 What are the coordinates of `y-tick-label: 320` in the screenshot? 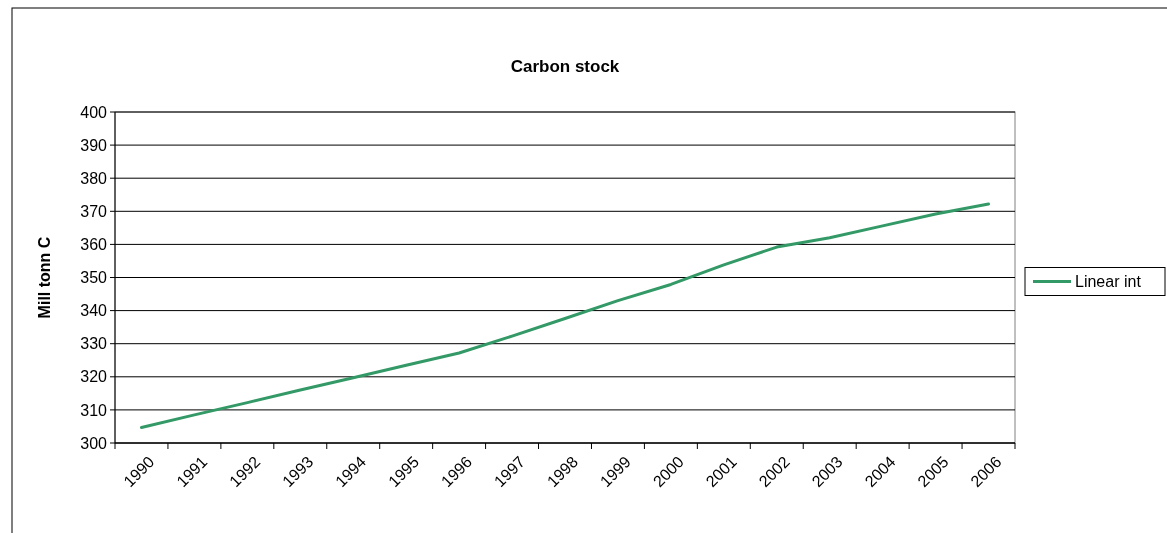 It's located at (94, 377).